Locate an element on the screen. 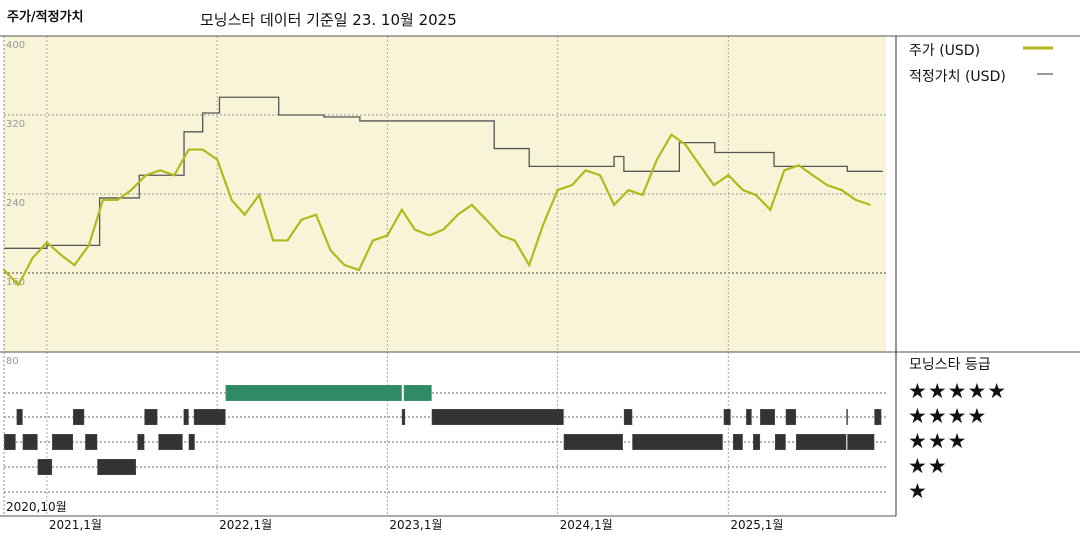  data-date-subtitle: 모닝스타 데이터 기준일 23. 10월 2025 is located at coordinates (328, 20).